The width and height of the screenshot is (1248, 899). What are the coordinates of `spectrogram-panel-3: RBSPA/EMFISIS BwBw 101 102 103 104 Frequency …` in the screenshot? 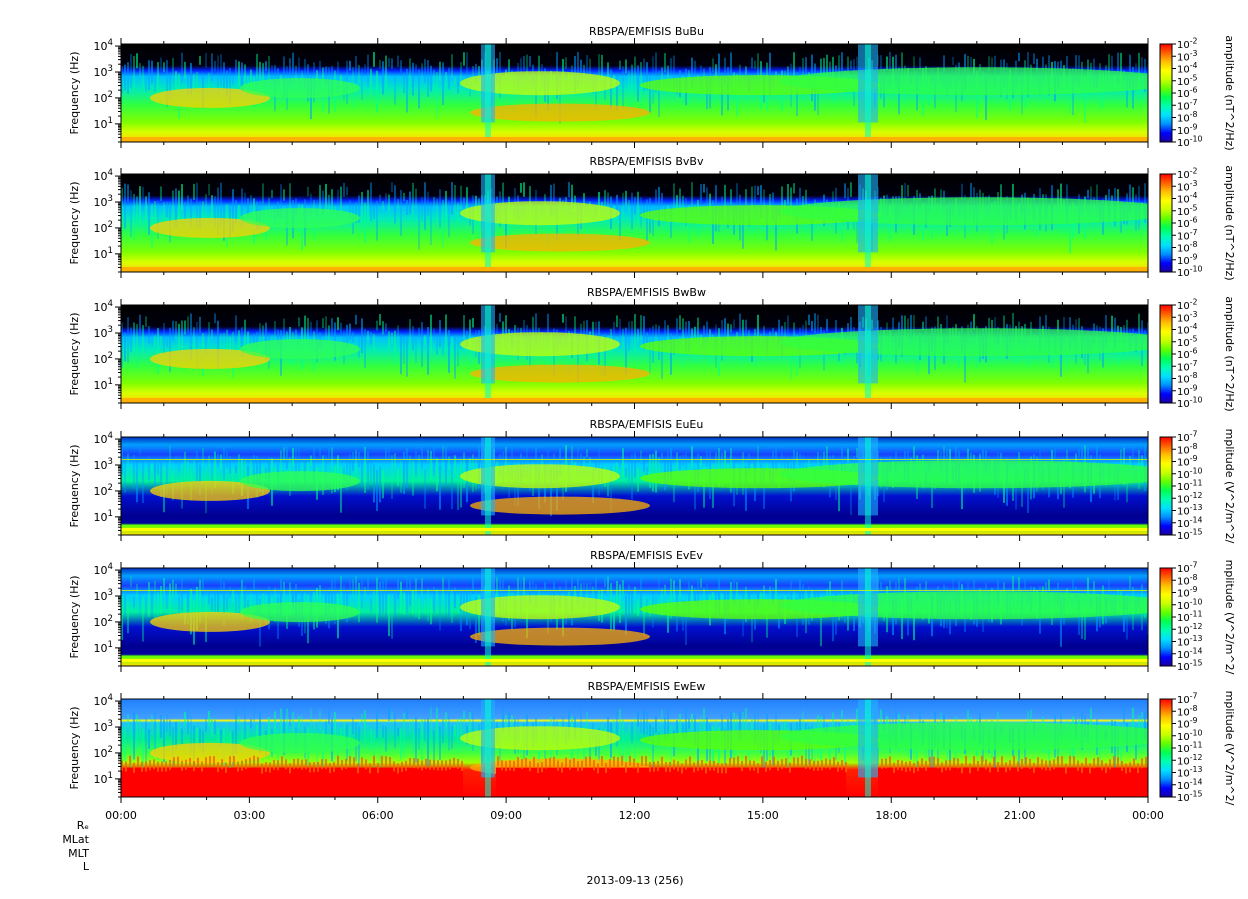 It's located at (652, 349).